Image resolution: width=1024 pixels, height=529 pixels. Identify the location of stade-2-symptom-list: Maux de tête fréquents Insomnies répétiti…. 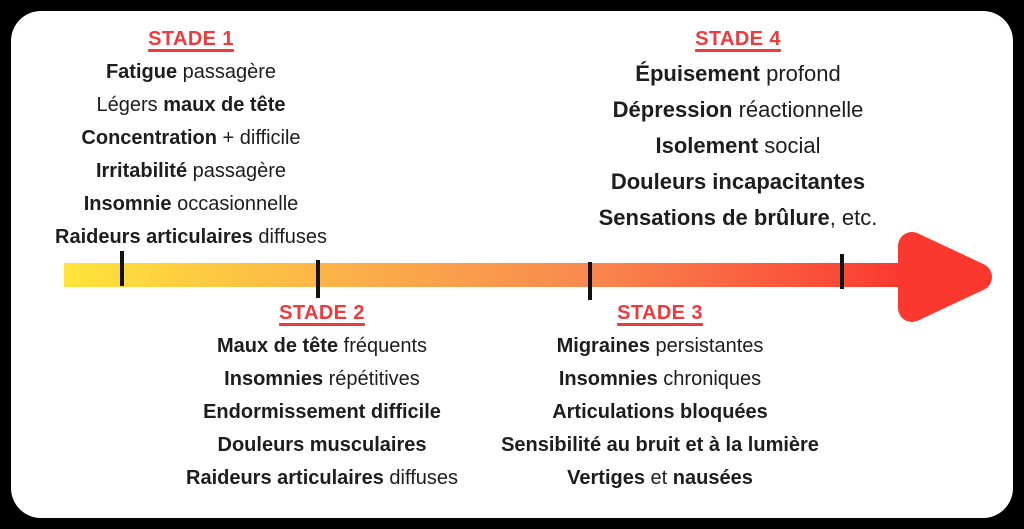
(322, 412).